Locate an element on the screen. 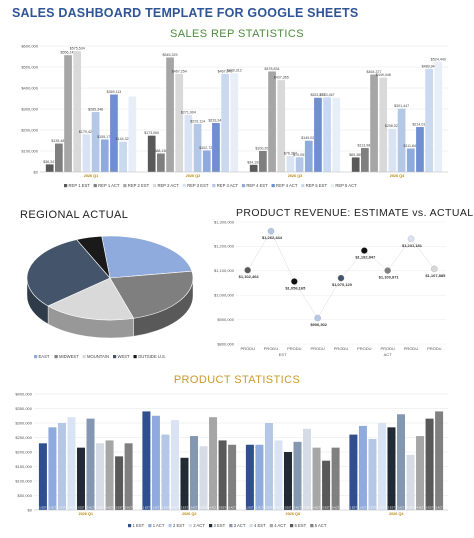 Image resolution: width=474 pixels, height=538 pixels. data-label: $437,365 is located at coordinates (281, 78).